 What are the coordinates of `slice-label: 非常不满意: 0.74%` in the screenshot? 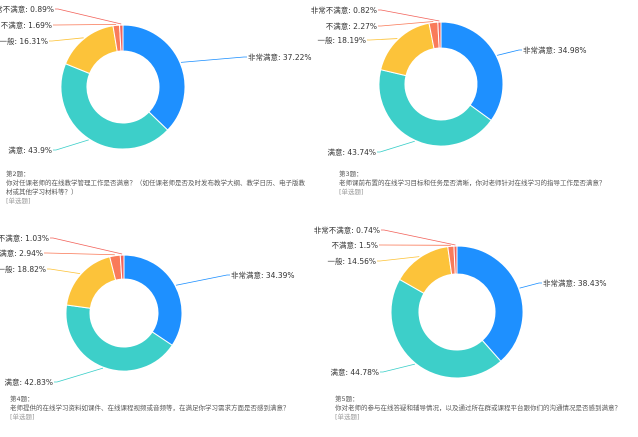 It's located at (347, 230).